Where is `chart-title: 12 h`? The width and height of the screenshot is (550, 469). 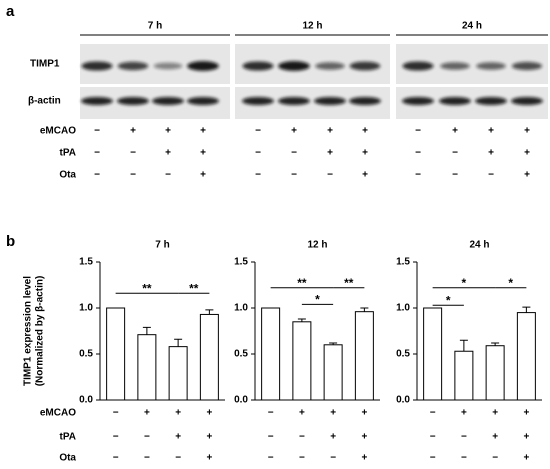 chart-title: 12 h is located at coordinates (317, 245).